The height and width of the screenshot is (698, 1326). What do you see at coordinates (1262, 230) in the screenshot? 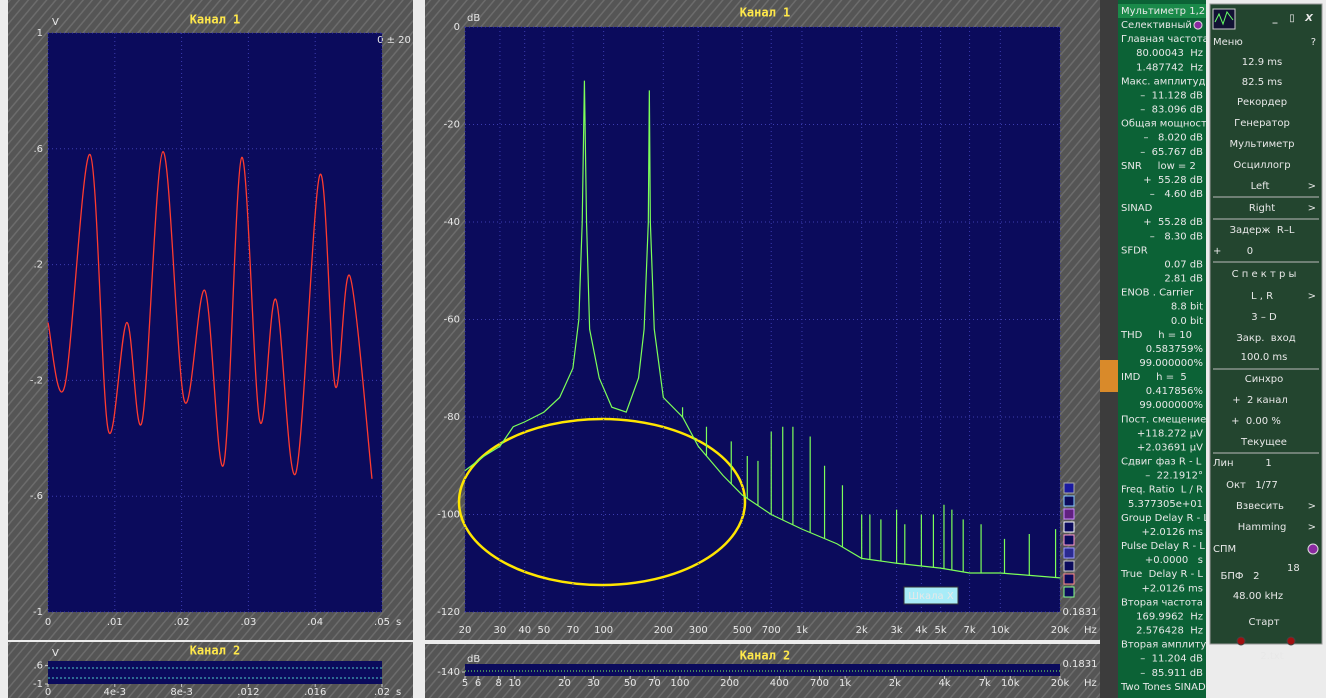
I see `menu-item: Задерж R–L` at bounding box center [1262, 230].